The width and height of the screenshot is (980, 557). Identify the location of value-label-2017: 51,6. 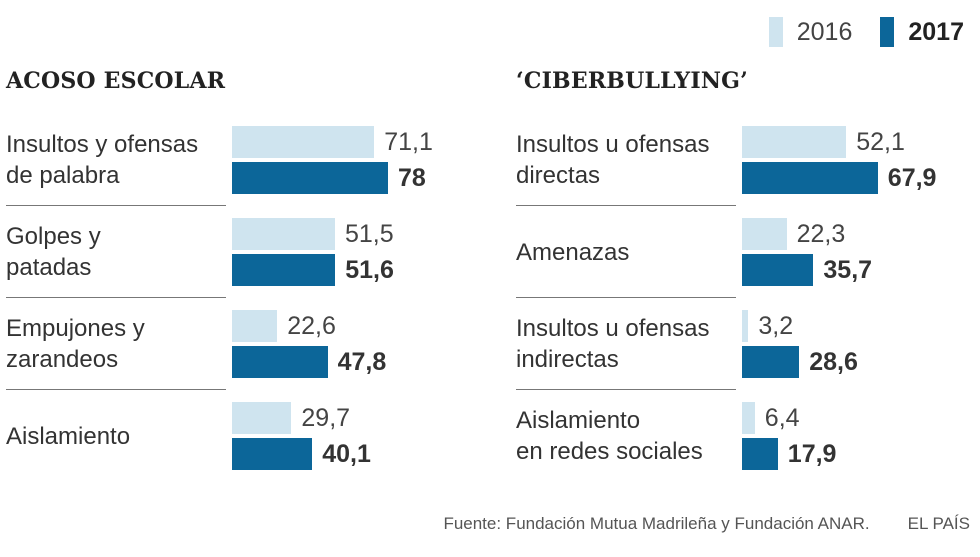
(369, 270).